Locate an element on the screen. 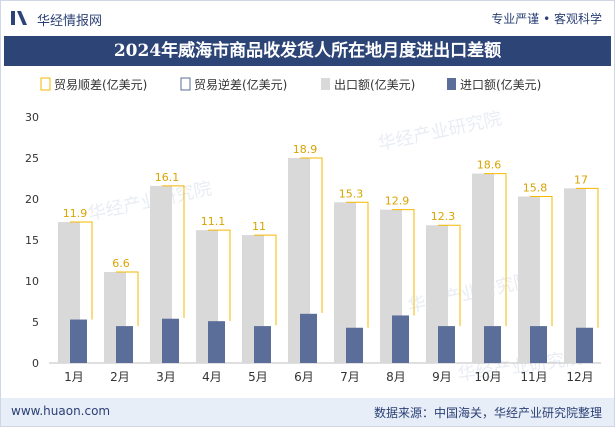 The image size is (615, 427). month-group: 15.3 7月 is located at coordinates (351, 285).